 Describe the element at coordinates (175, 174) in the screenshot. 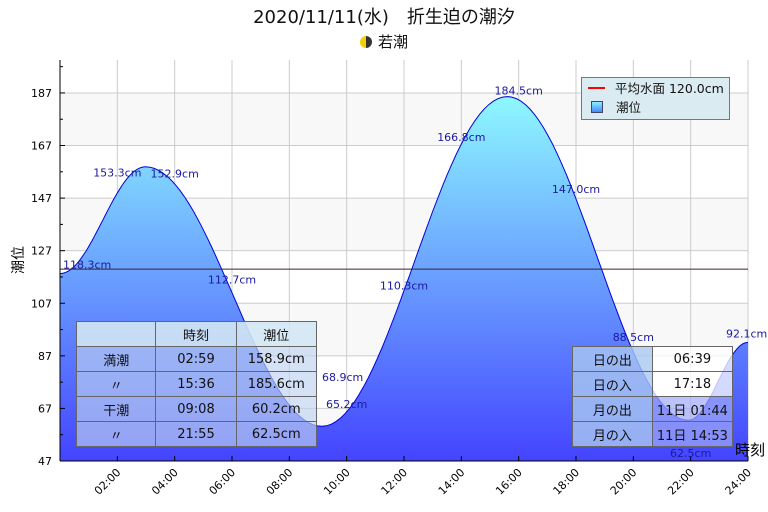

I see `data-label: 152.9cm` at that location.